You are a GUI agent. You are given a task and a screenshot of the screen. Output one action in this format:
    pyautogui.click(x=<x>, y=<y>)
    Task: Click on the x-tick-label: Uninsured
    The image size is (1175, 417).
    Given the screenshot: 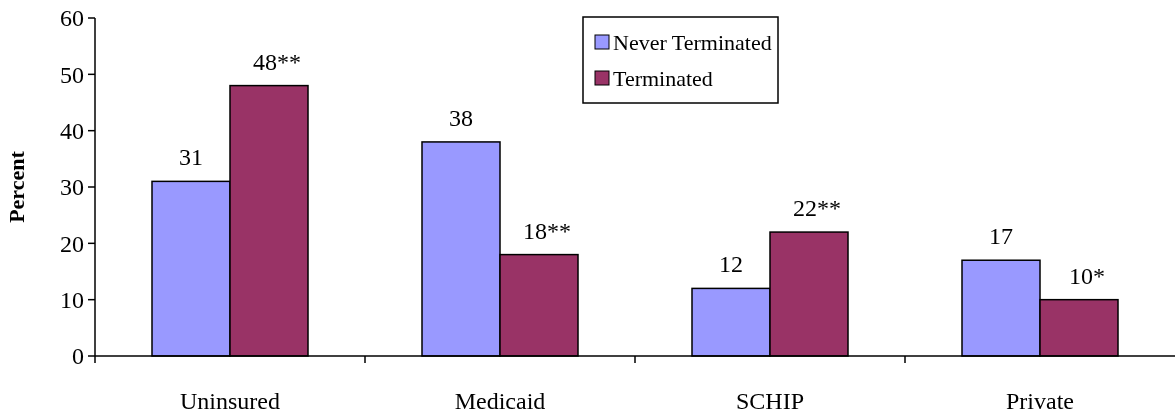 What is the action you would take?
    pyautogui.click(x=230, y=401)
    